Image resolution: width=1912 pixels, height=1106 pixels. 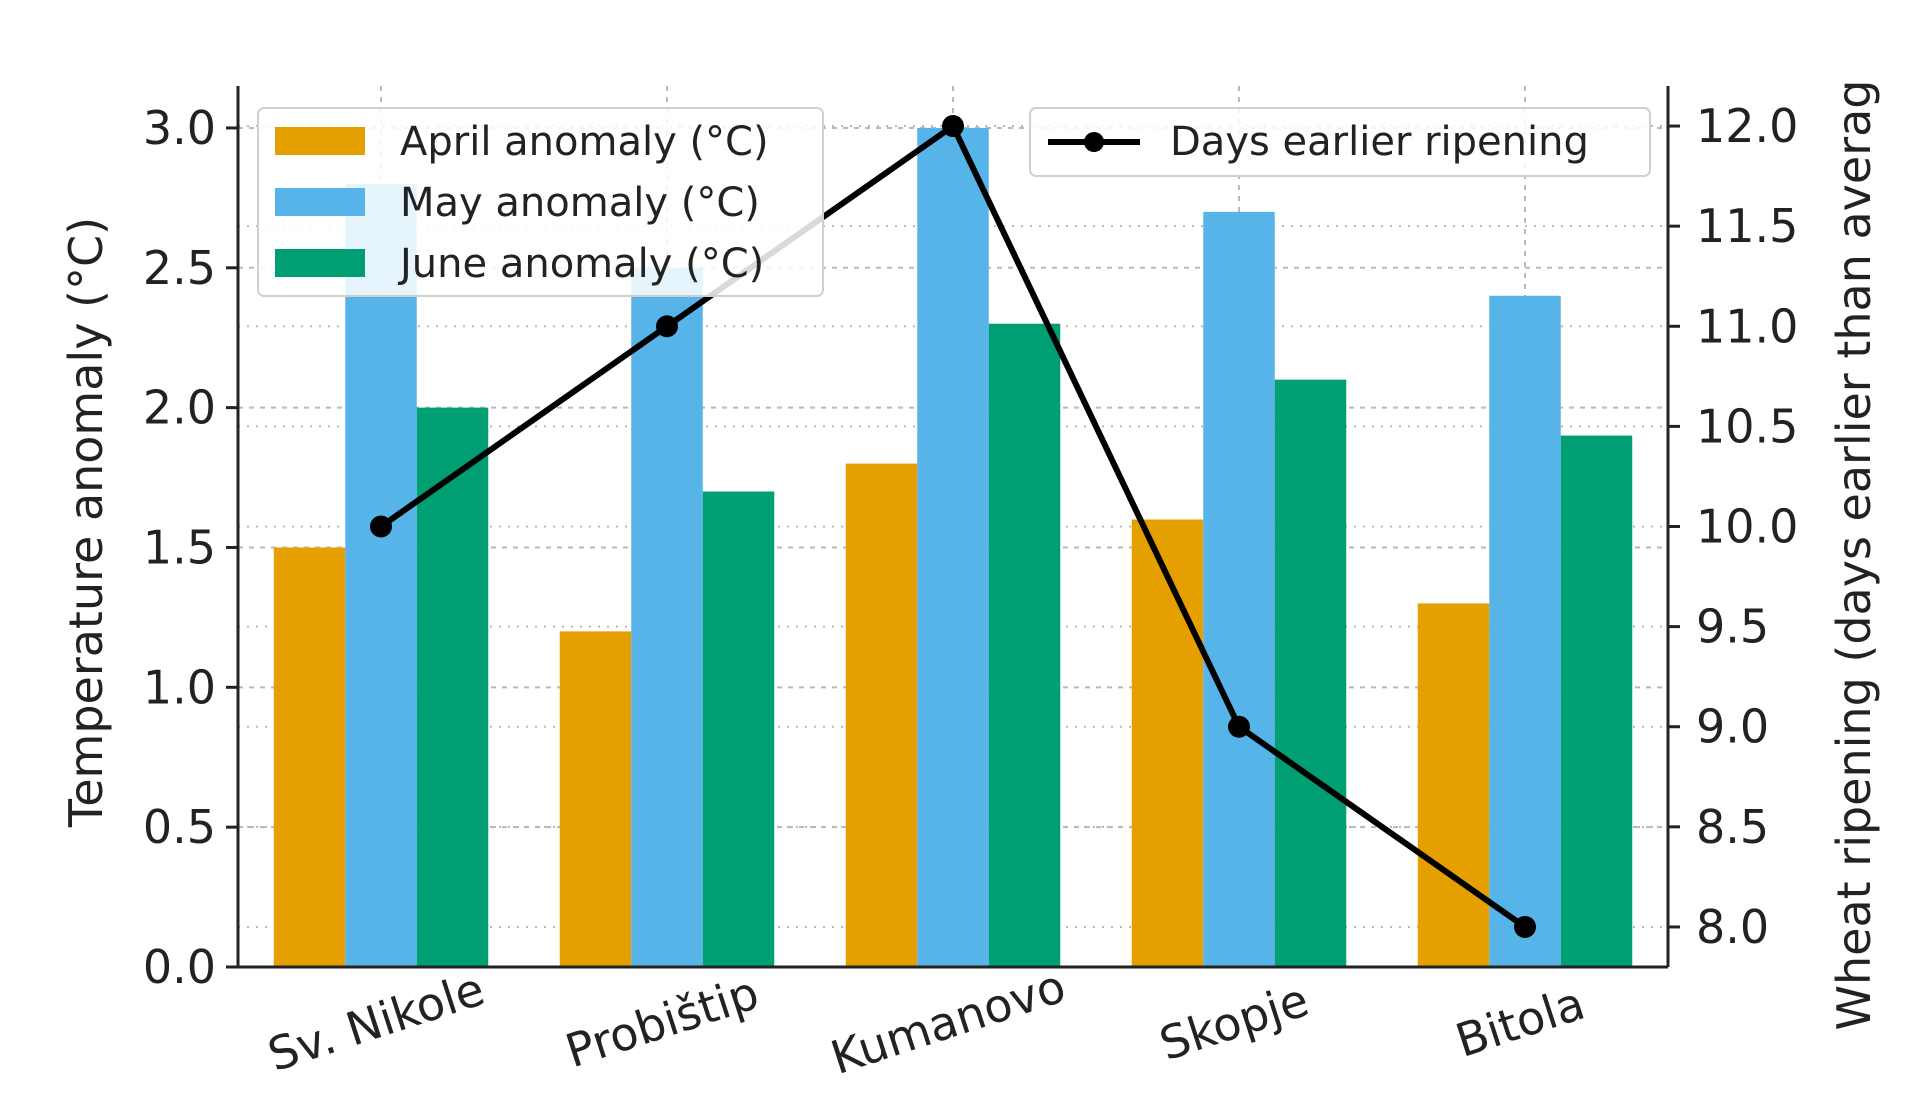 I want to click on y-tick-label: 3.0, so click(x=179, y=128).